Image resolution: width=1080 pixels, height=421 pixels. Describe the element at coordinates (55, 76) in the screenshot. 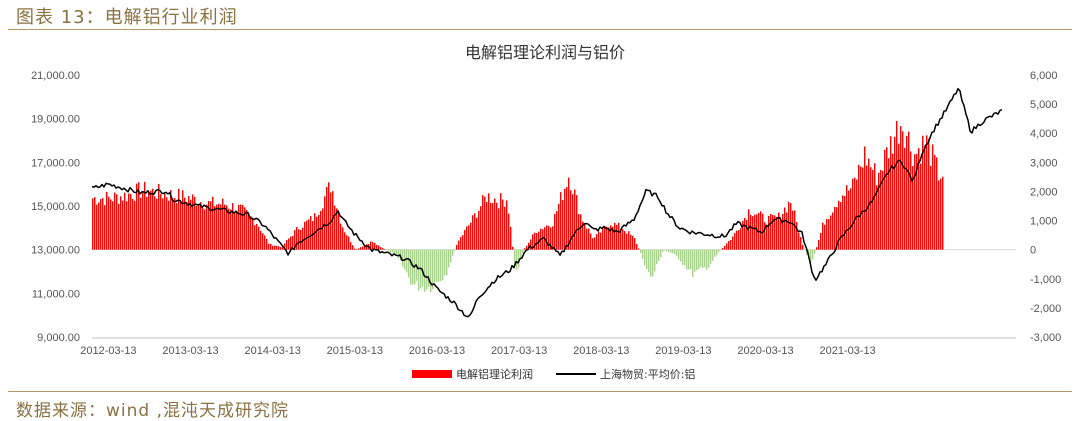

I see `y-left-tick-label: 21,000.00` at that location.